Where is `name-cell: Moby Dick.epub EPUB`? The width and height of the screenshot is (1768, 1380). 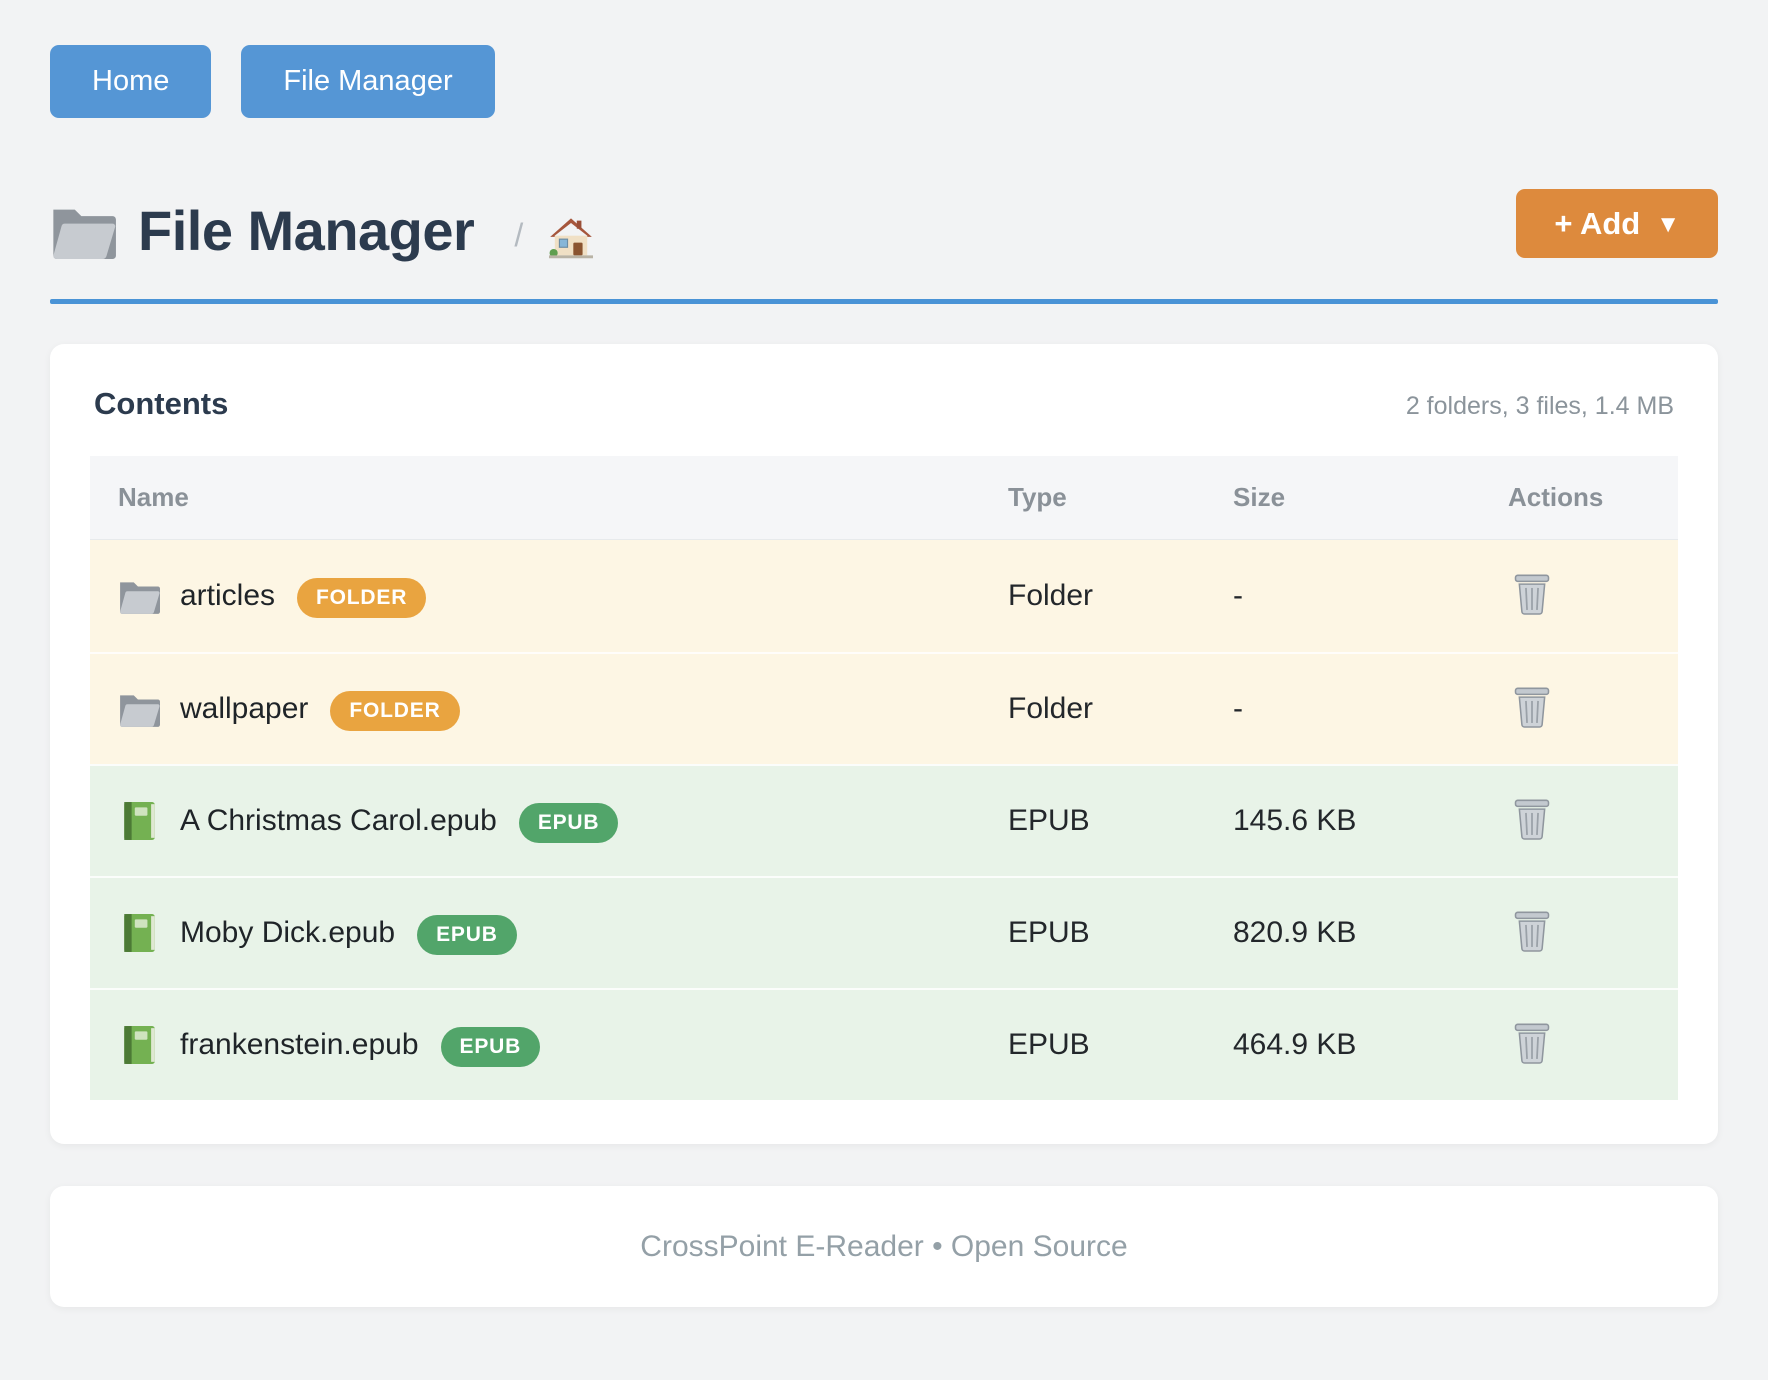
name-cell: Moby Dick.epub EPUB is located at coordinates (549, 934).